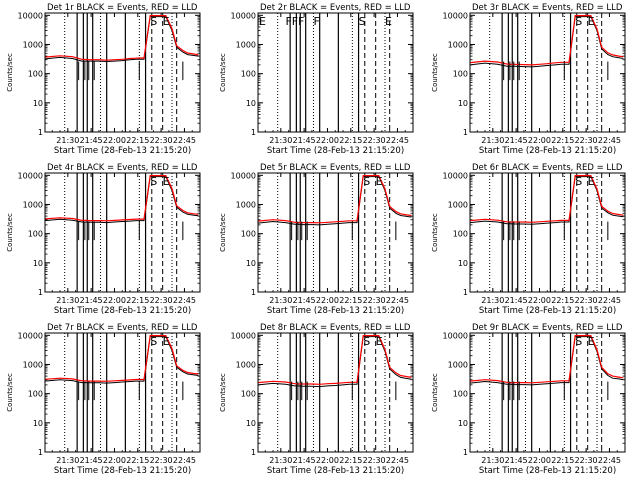  What do you see at coordinates (335, 328) in the screenshot?
I see `panel-title: Det 8r BLACK = Events, RED = LLD` at bounding box center [335, 328].